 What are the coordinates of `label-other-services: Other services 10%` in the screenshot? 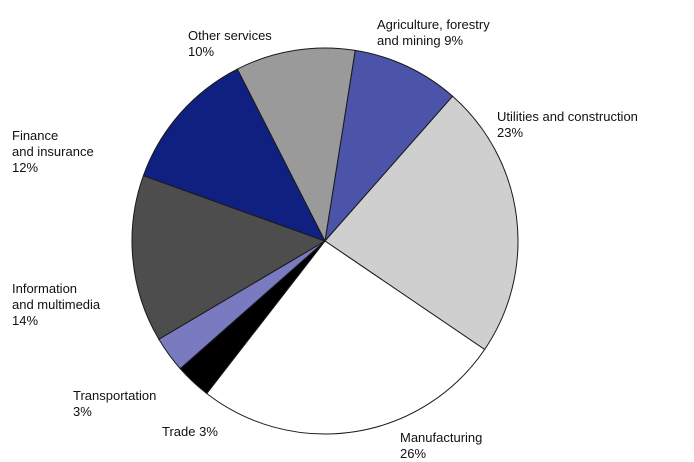 It's located at (230, 44).